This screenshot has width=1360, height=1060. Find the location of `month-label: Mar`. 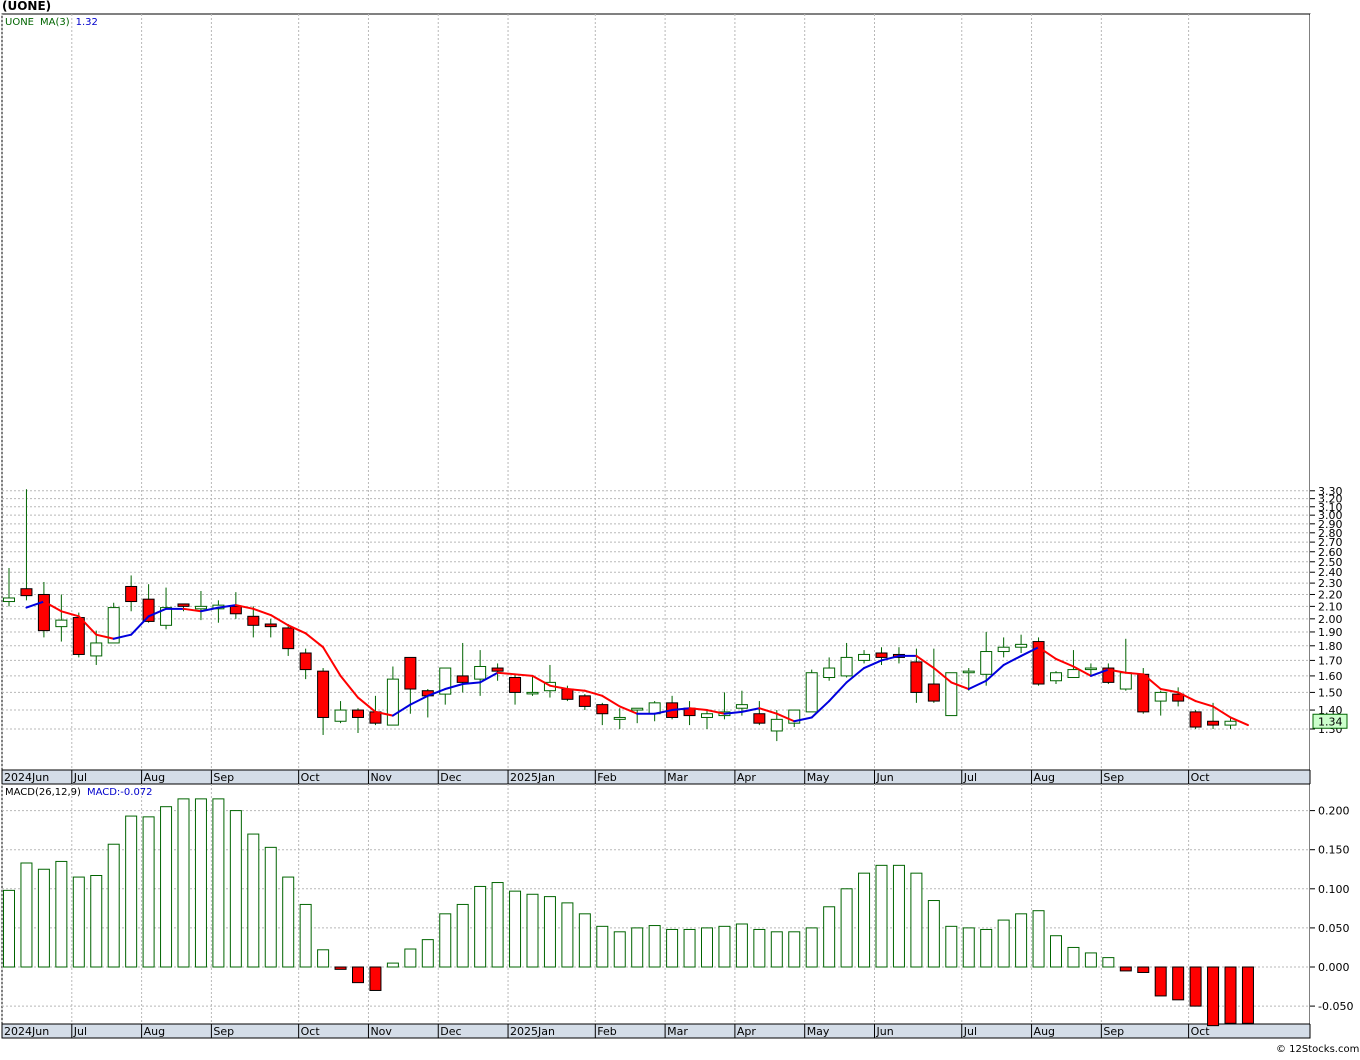

month-label: Mar is located at coordinates (677, 777).